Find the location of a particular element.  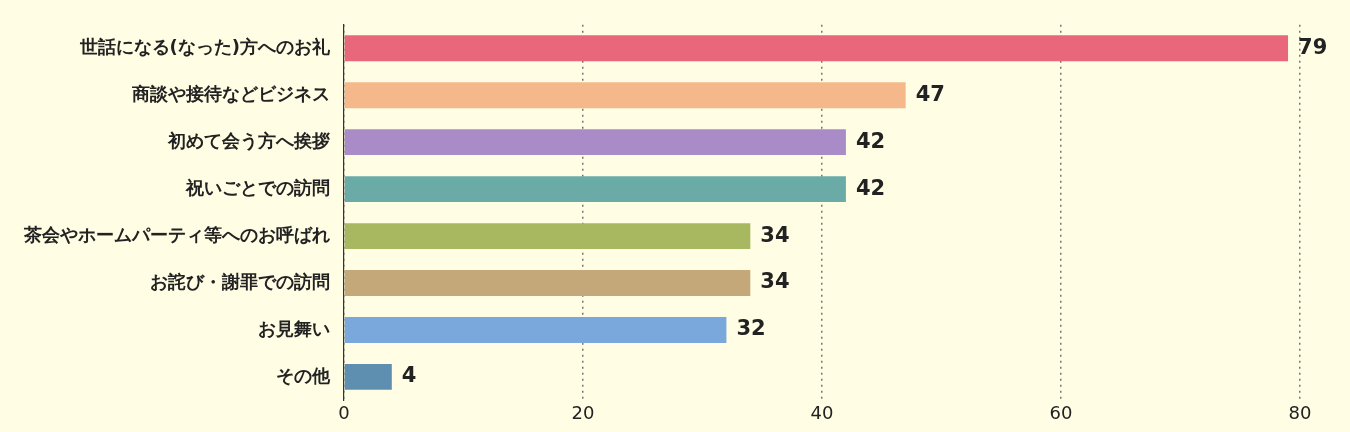

x-tick-label: 20 is located at coordinates (583, 412).